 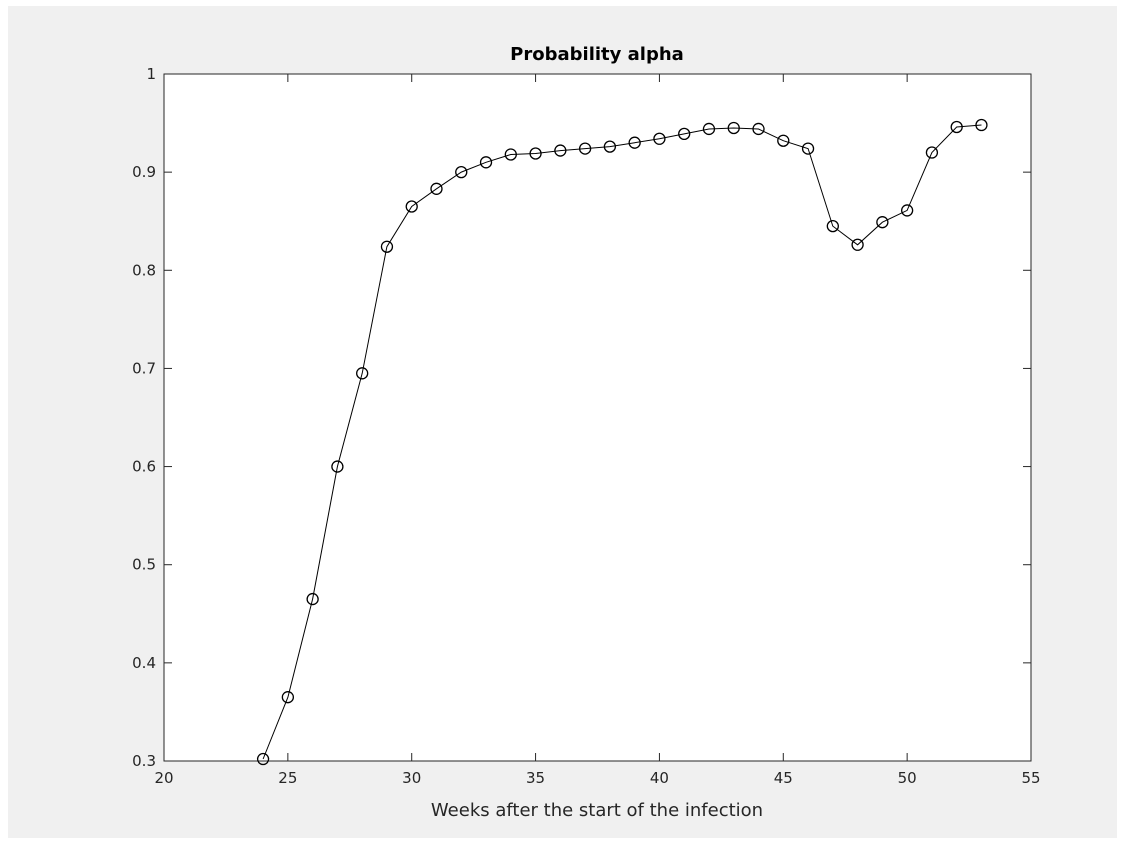 I want to click on x-tick-label: 20, so click(x=163, y=778).